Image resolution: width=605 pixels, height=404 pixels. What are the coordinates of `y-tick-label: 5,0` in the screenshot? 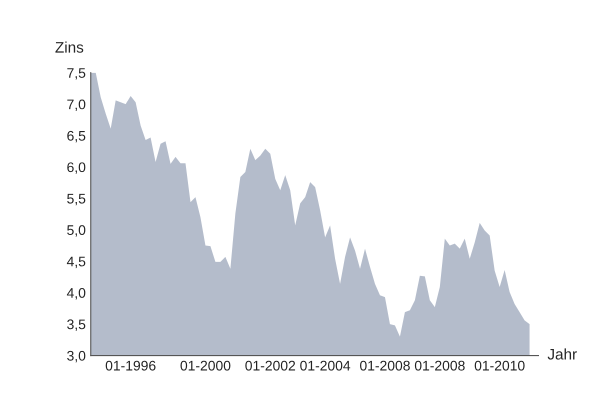 It's located at (76, 231).